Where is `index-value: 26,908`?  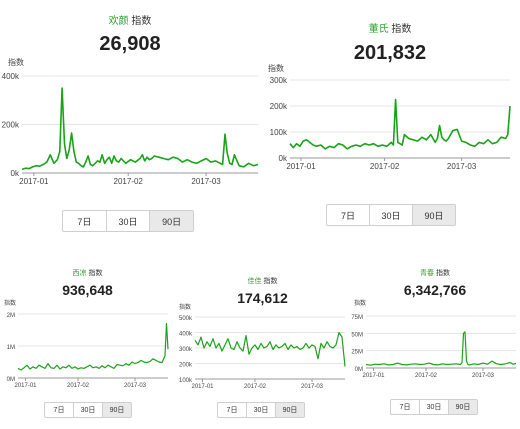
index-value: 26,908 is located at coordinates (130, 44).